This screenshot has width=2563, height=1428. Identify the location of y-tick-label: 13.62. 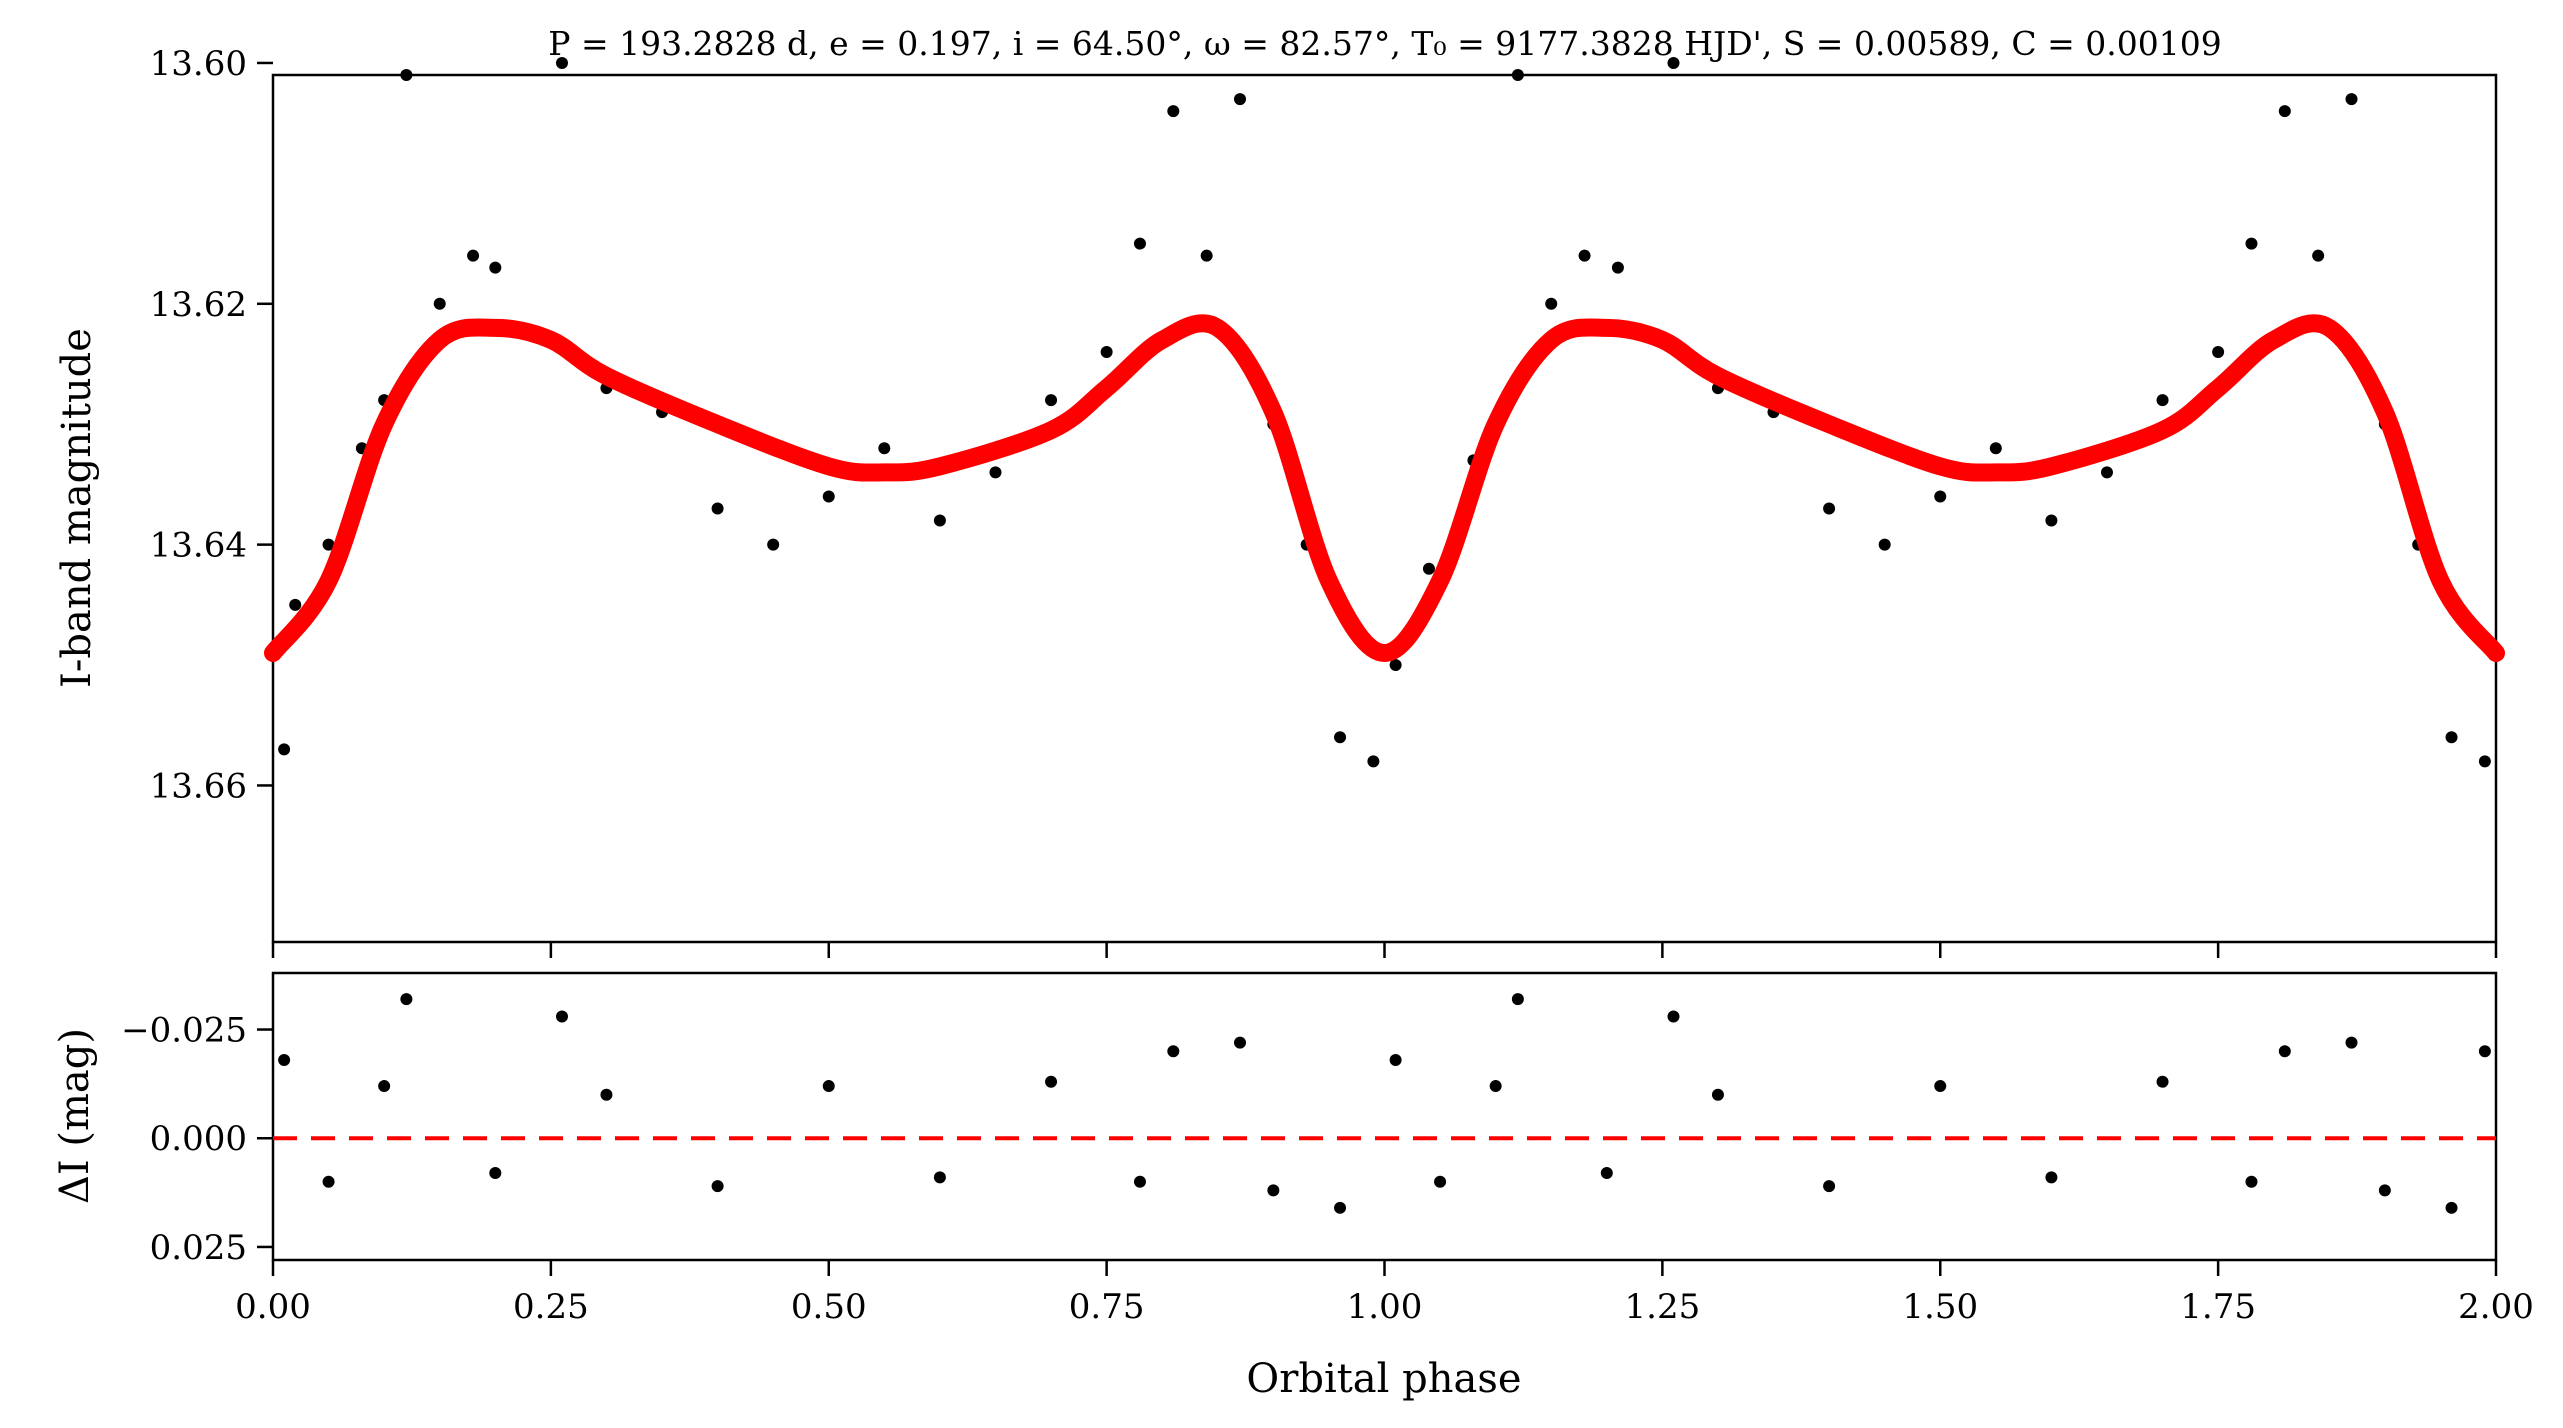
(198, 305).